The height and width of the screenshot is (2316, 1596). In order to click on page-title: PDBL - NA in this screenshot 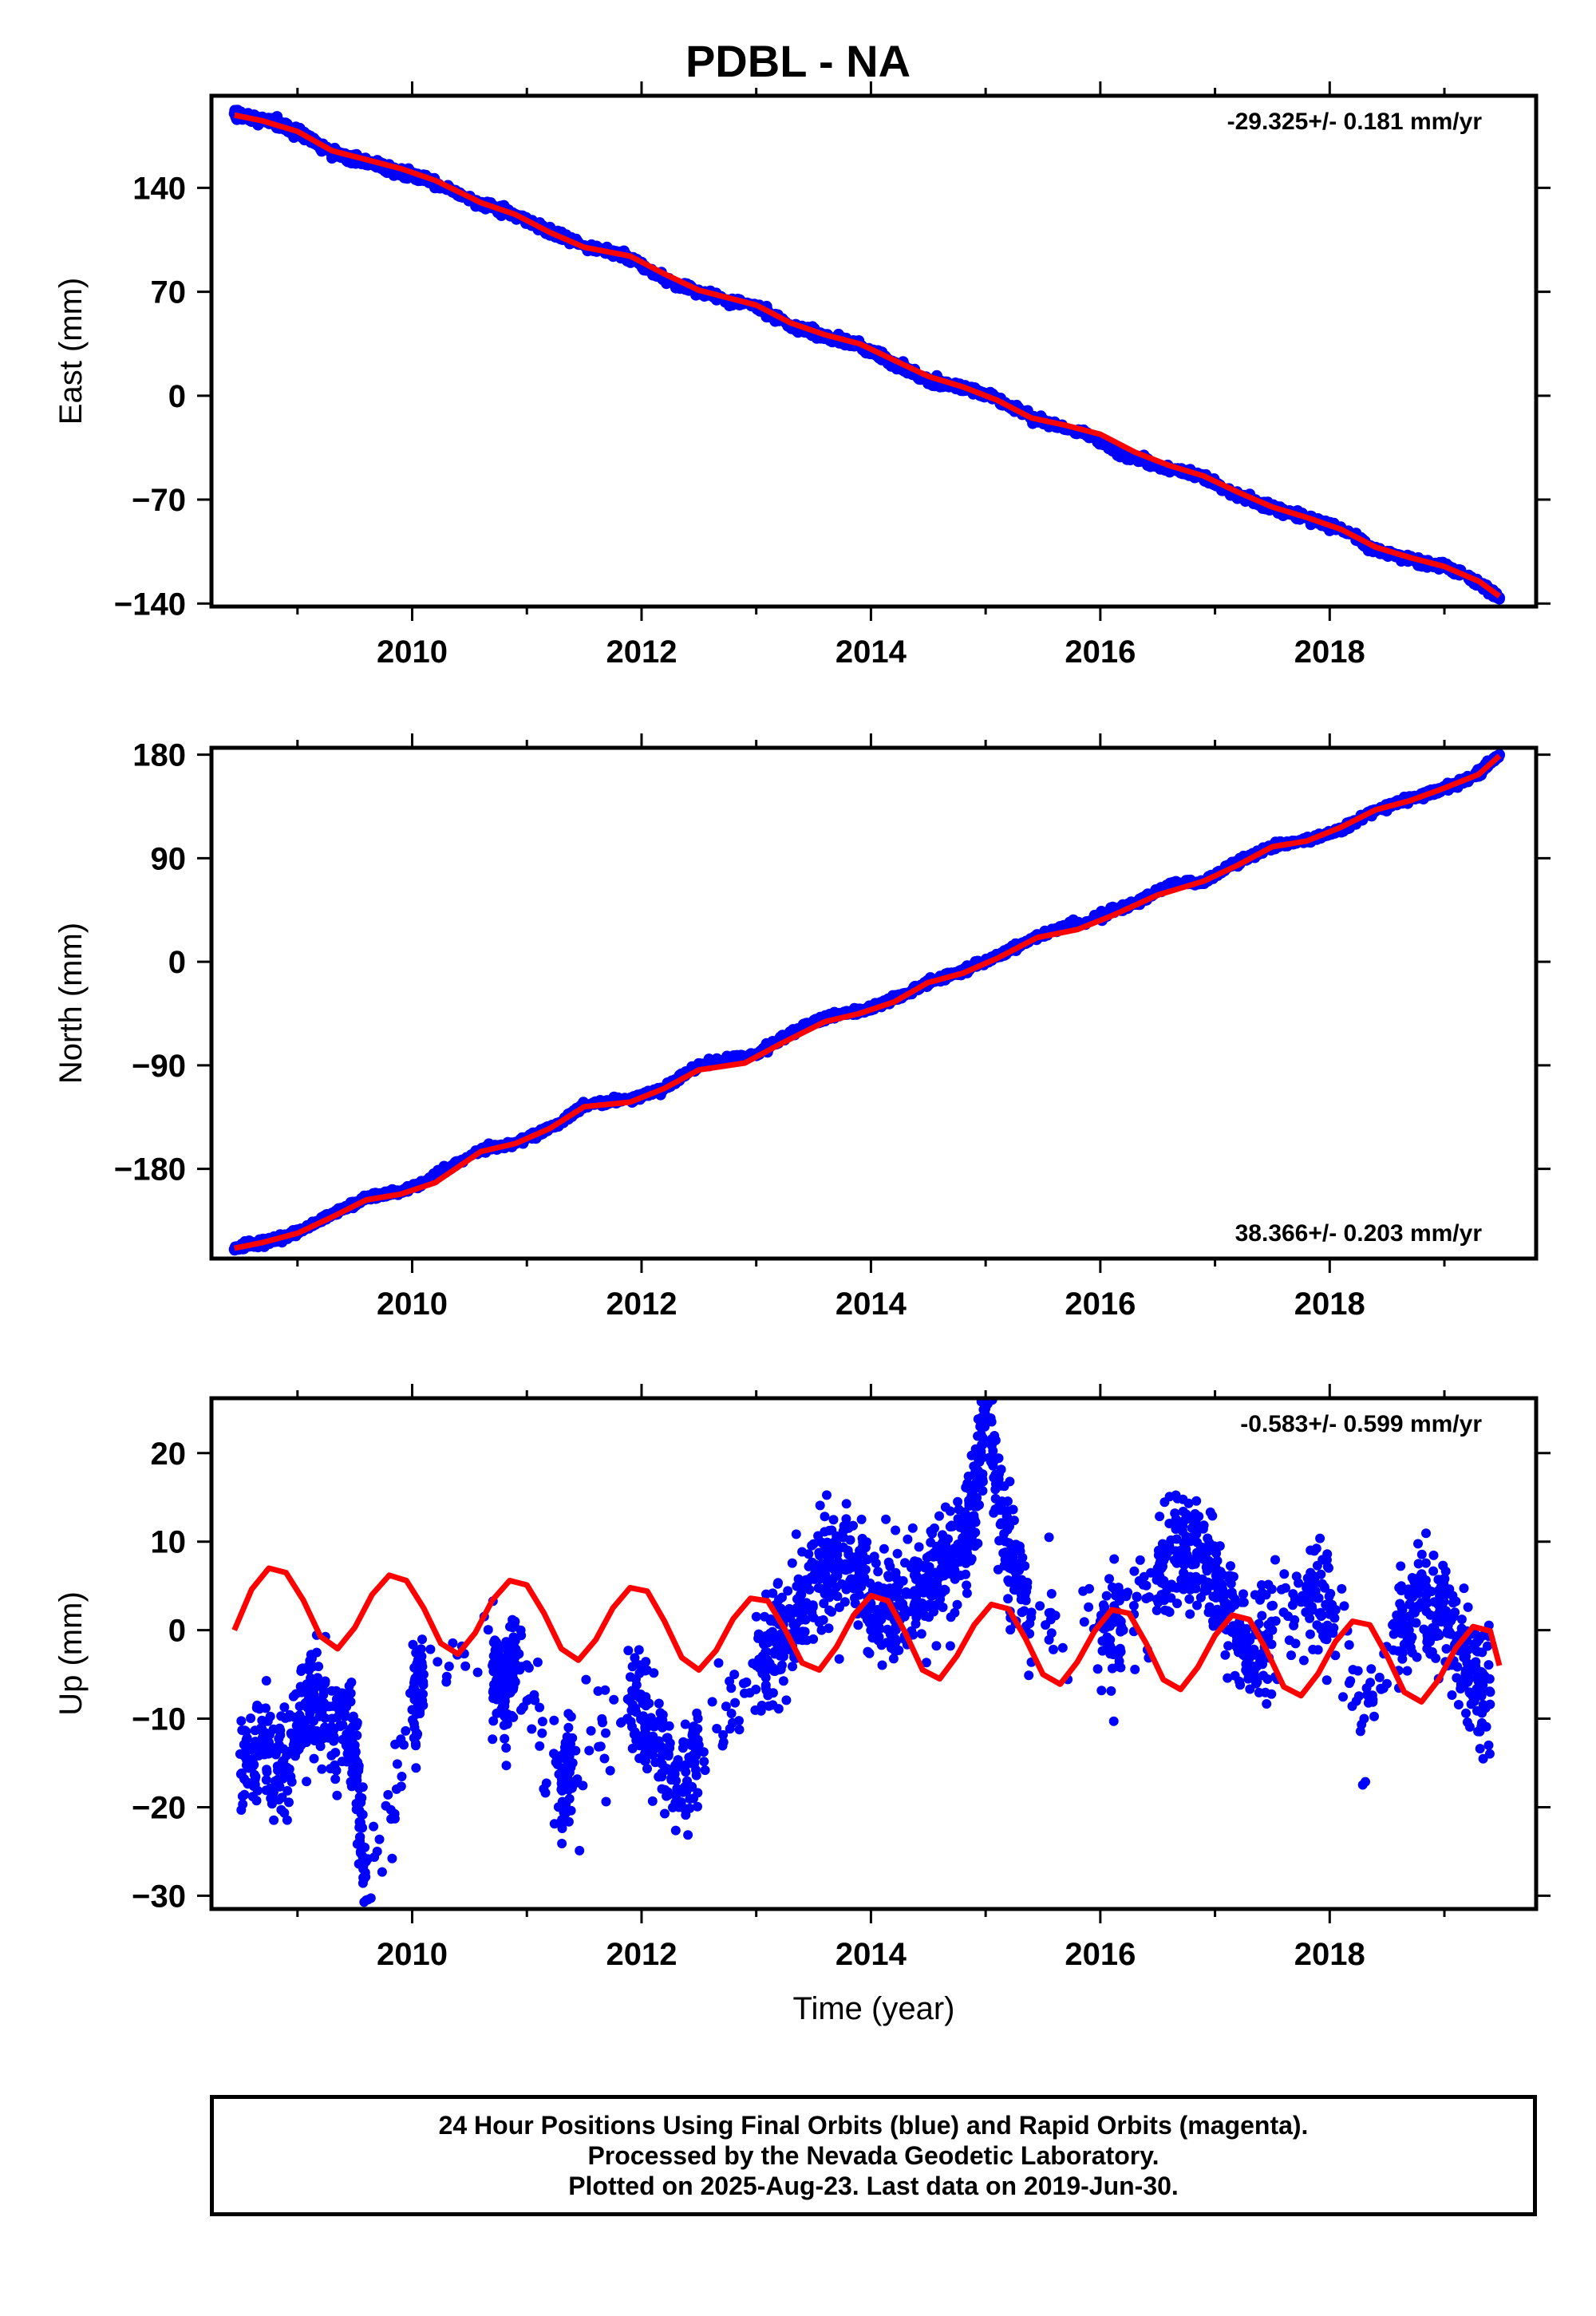, I will do `click(798, 61)`.